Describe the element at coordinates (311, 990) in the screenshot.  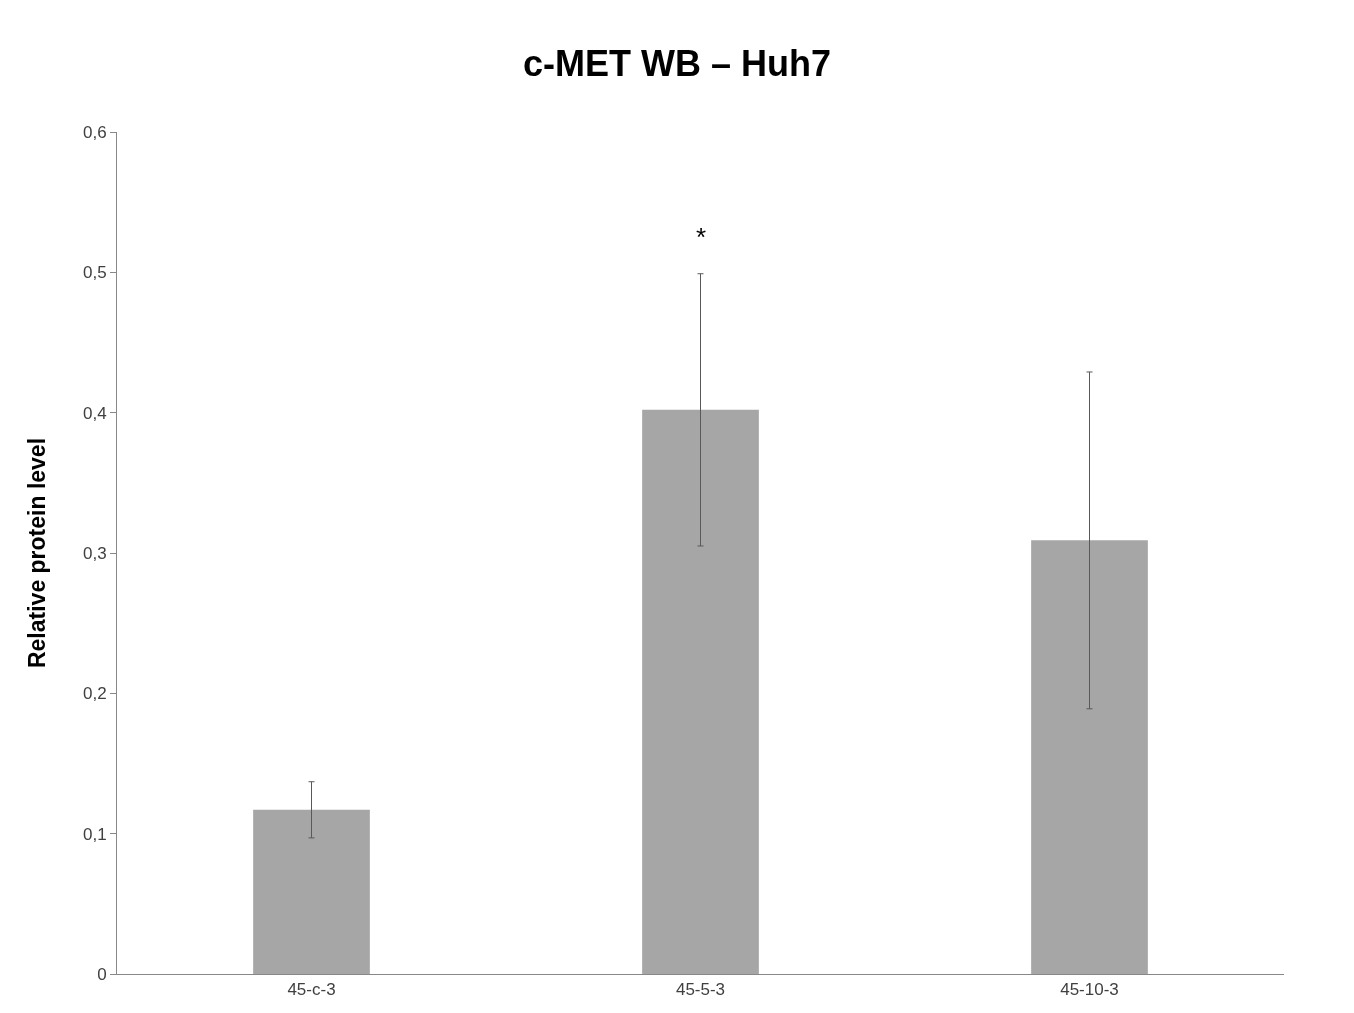
I see `x-tick-label: 45-c-3` at that location.